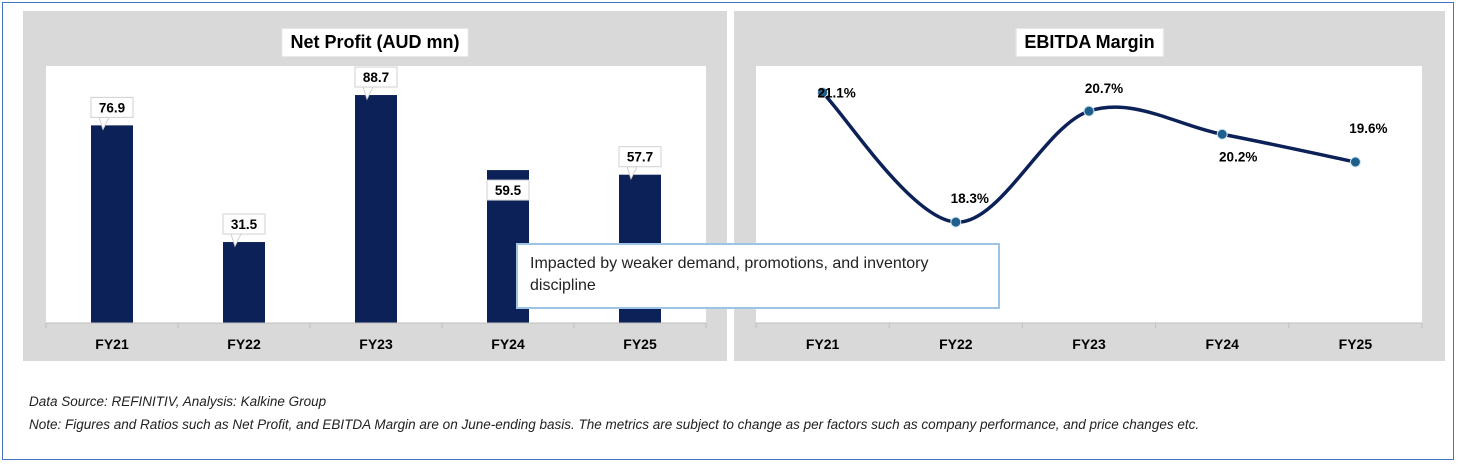 The height and width of the screenshot is (464, 1458). What do you see at coordinates (1222, 134) in the screenshot?
I see `ebitda-marker-fy24` at bounding box center [1222, 134].